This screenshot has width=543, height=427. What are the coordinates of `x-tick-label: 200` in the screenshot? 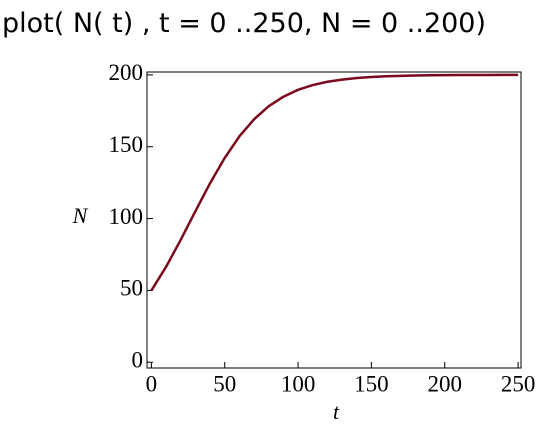 It's located at (444, 383).